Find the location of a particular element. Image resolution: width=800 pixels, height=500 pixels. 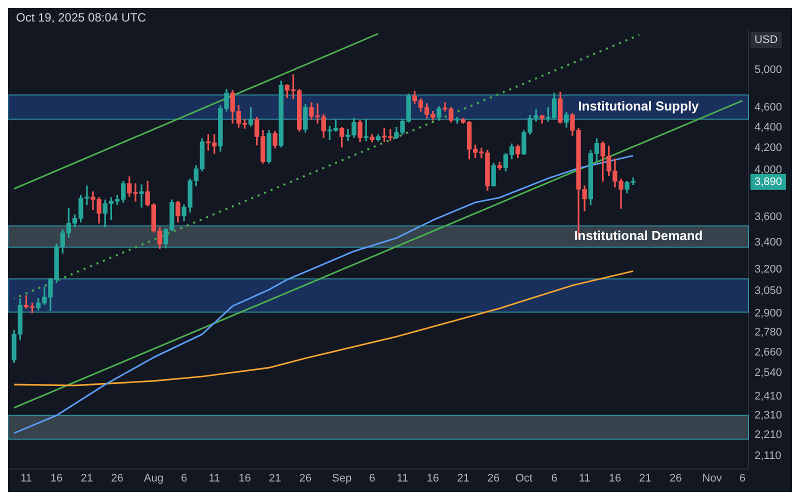

x-tick-label: Aug is located at coordinates (154, 478).